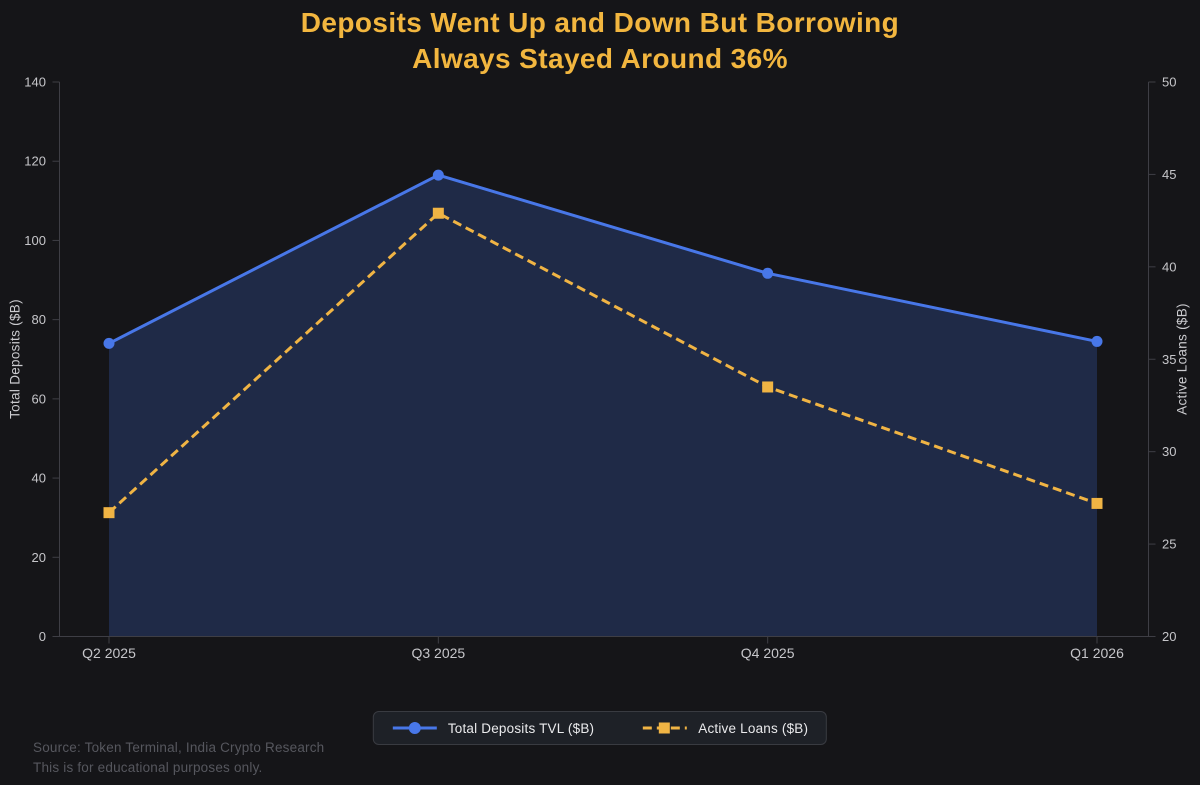 This screenshot has height=785, width=1200. What do you see at coordinates (1169, 174) in the screenshot?
I see `right-tick-label: 45` at bounding box center [1169, 174].